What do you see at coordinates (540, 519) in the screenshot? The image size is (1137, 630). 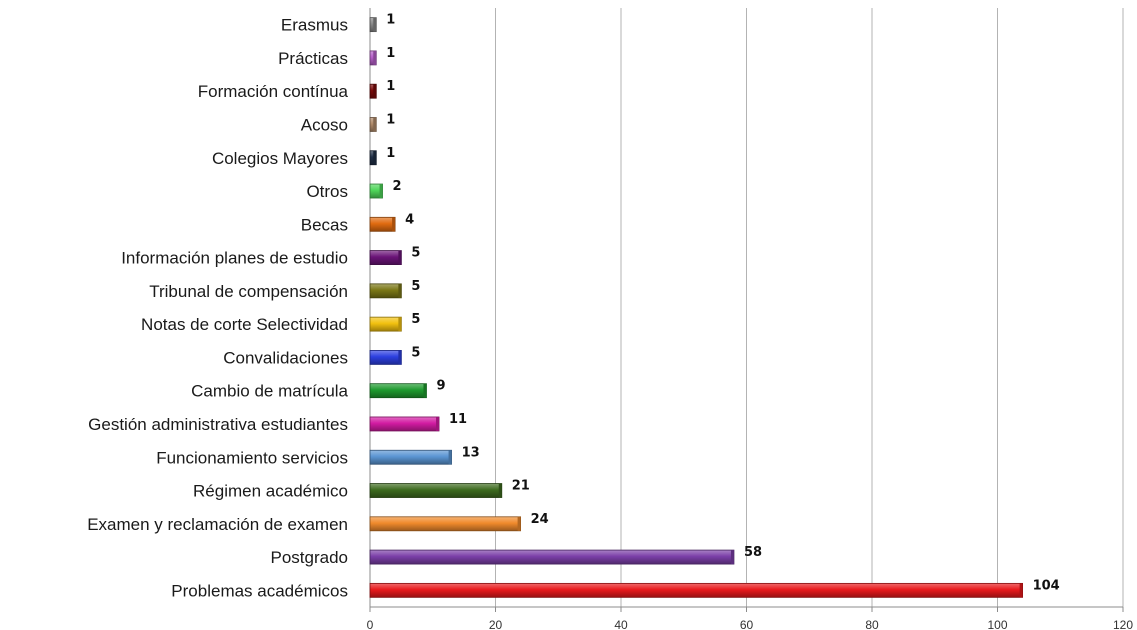 I see `value-label: 24` at bounding box center [540, 519].